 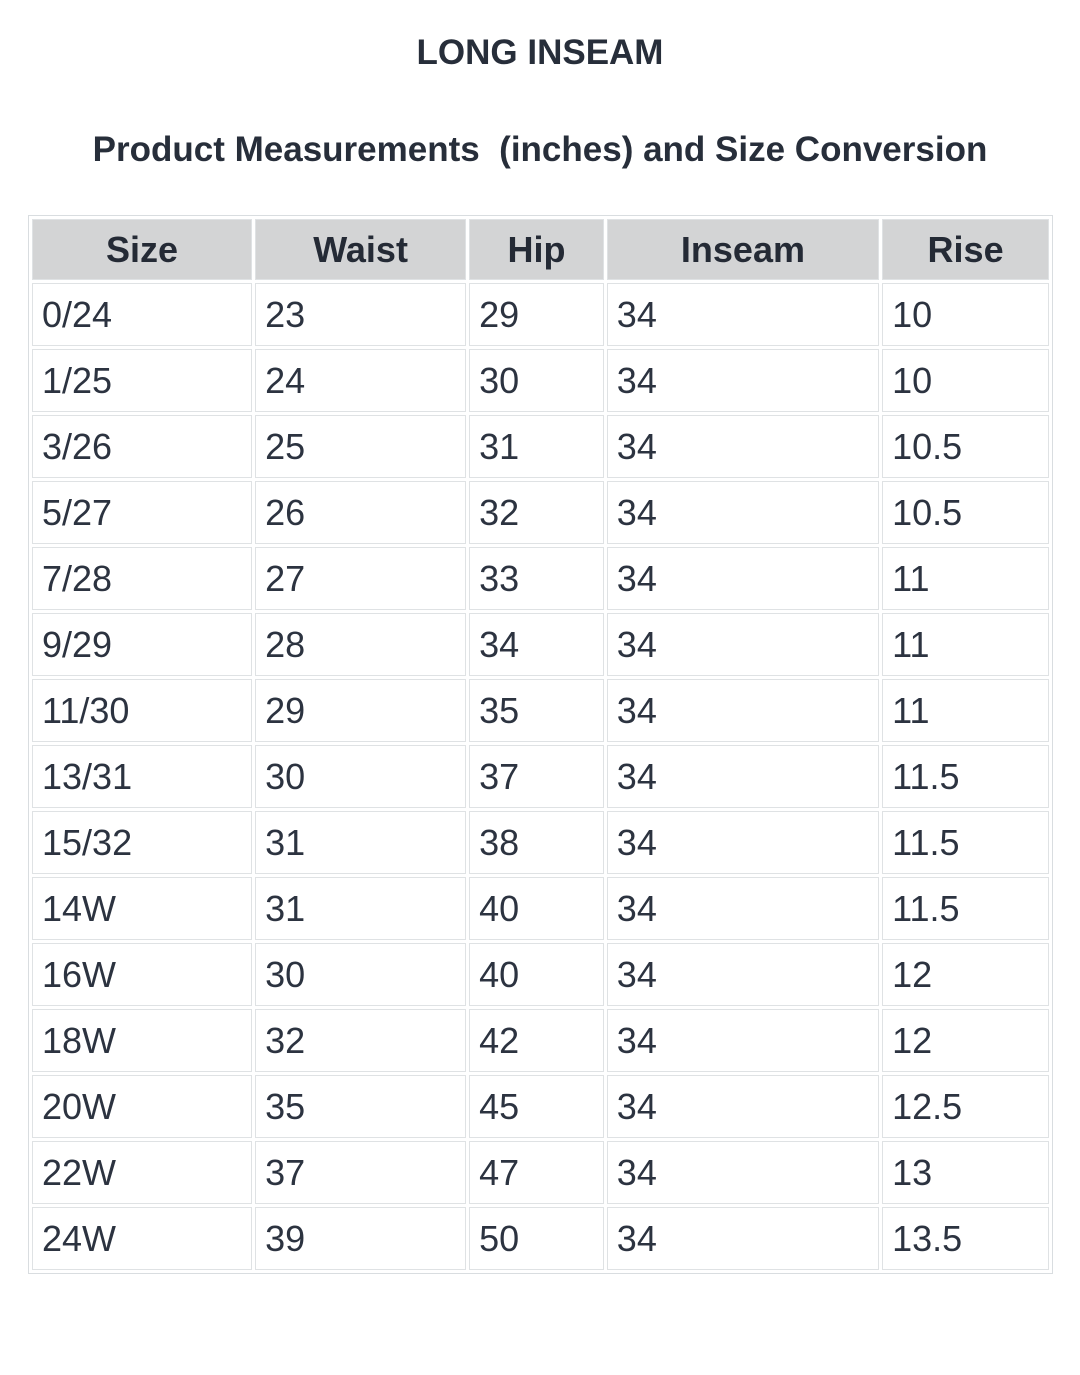 I want to click on table-cell: 39, so click(x=361, y=1238).